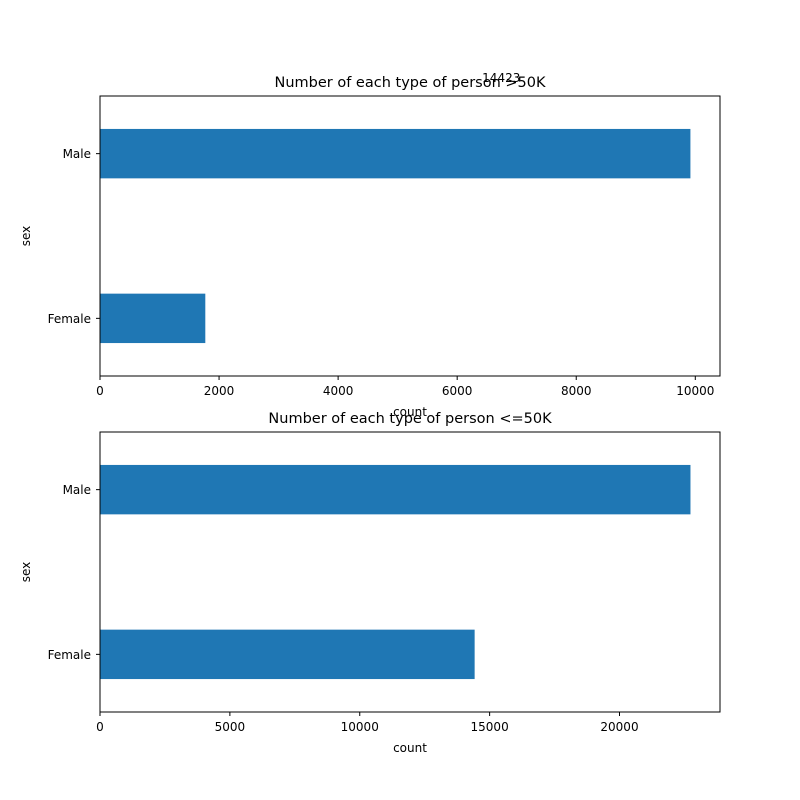 The height and width of the screenshot is (800, 800). Describe the element at coordinates (405, 387) in the screenshot. I see `x-axis-ticks: 0 2000 4000 6000 8000 10000` at that location.